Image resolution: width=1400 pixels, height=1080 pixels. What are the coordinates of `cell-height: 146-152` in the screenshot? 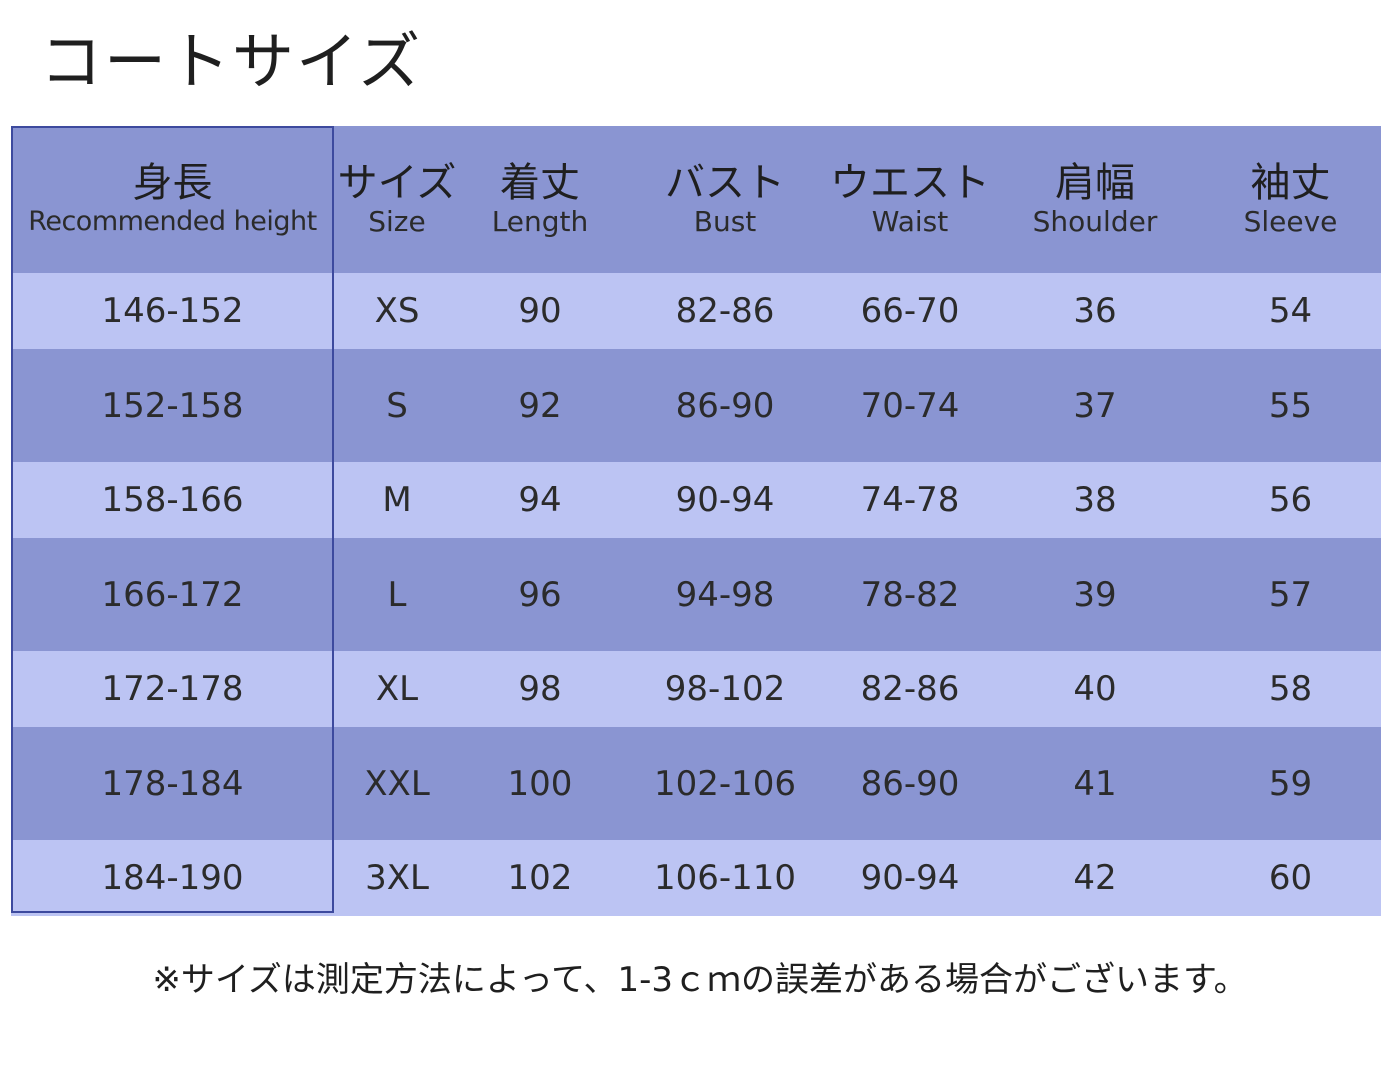 It's located at (172, 311).